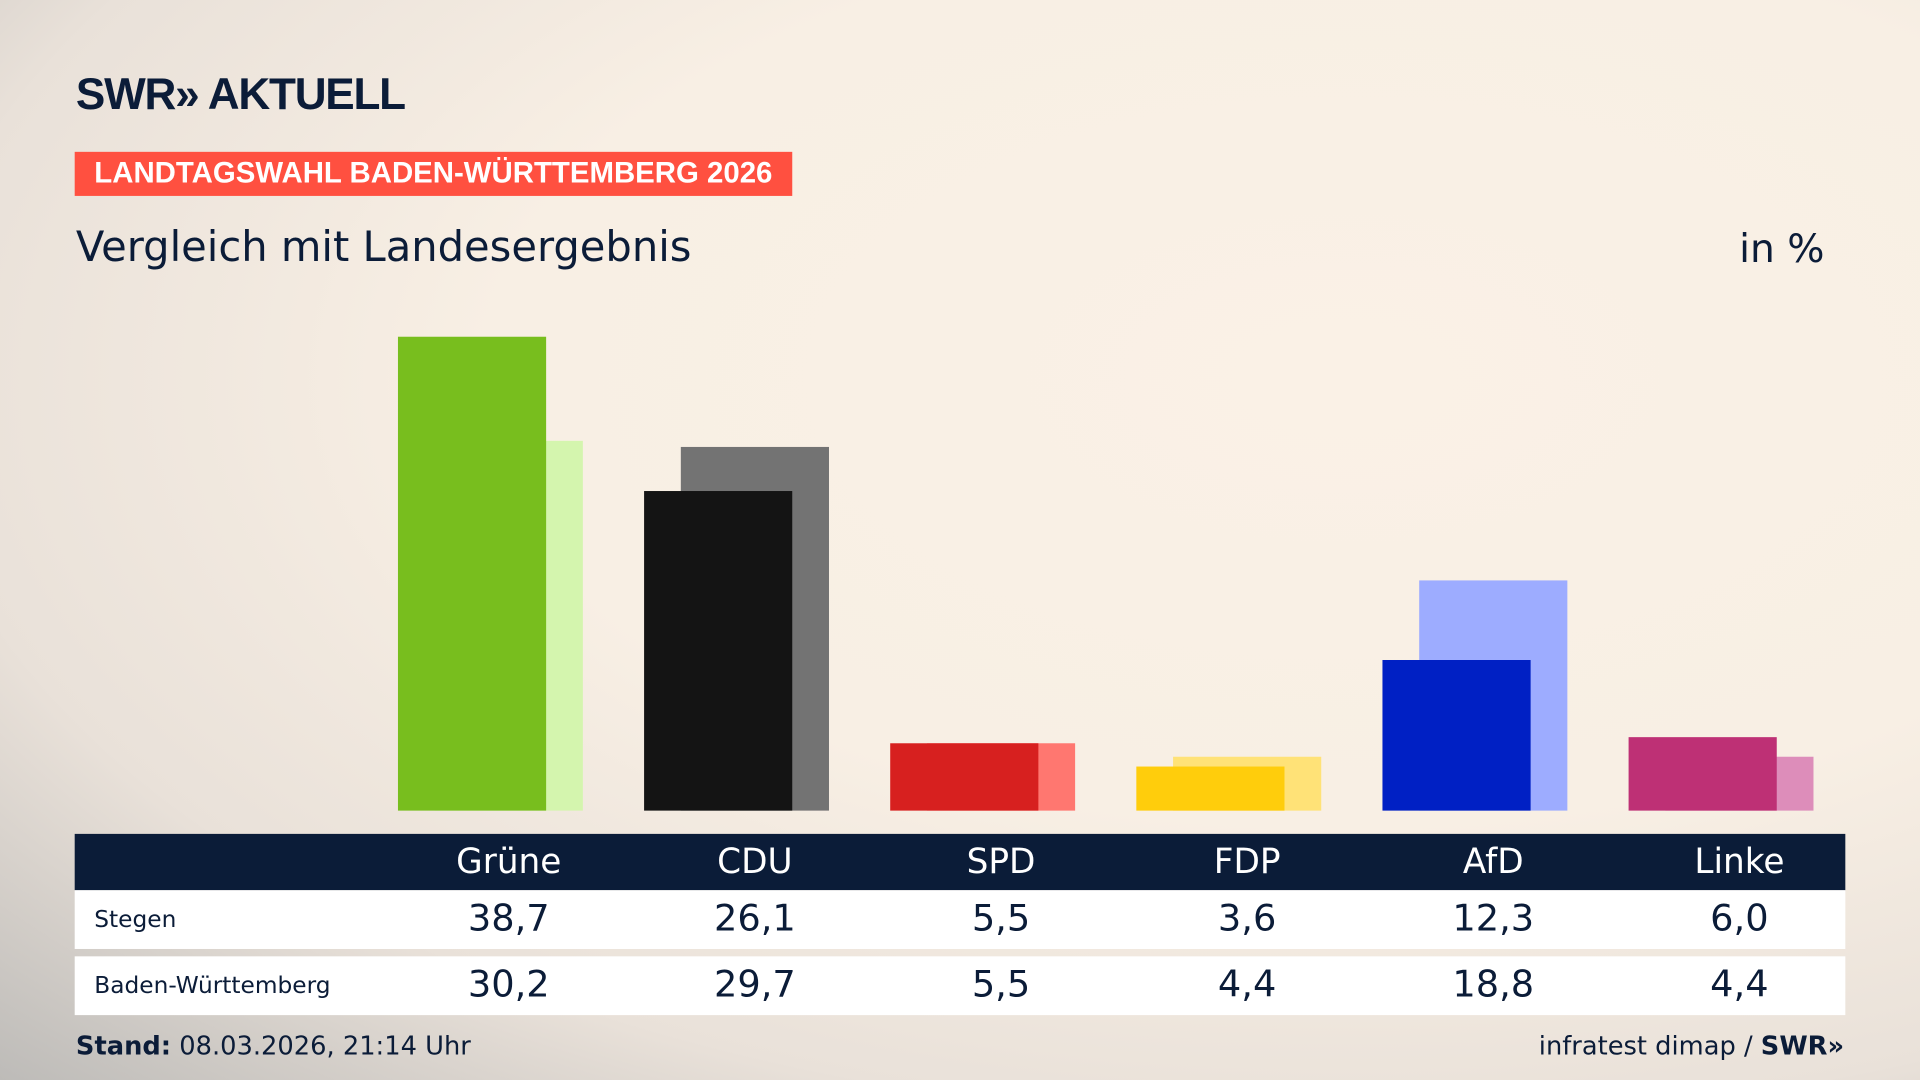 The width and height of the screenshot is (1920, 1080). Describe the element at coordinates (1802, 1046) in the screenshot. I see `swr-logo: SWR»` at that location.